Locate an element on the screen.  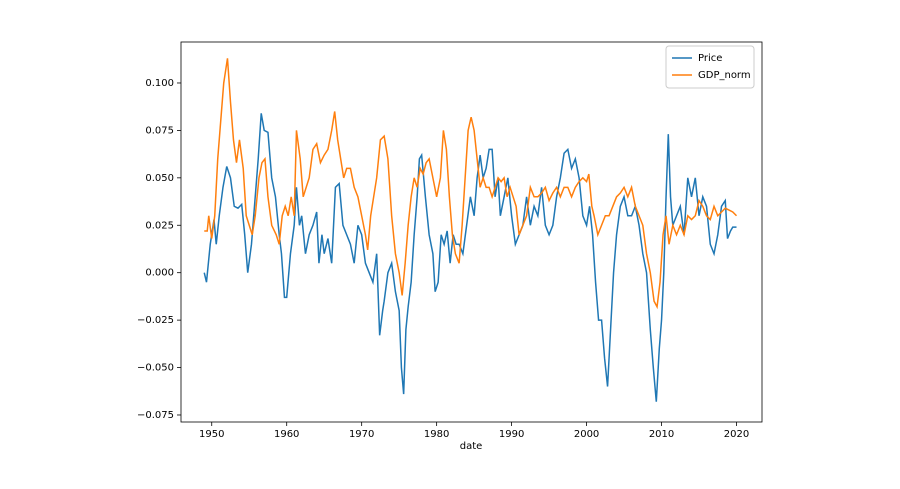
legend-label: Price is located at coordinates (710, 58).